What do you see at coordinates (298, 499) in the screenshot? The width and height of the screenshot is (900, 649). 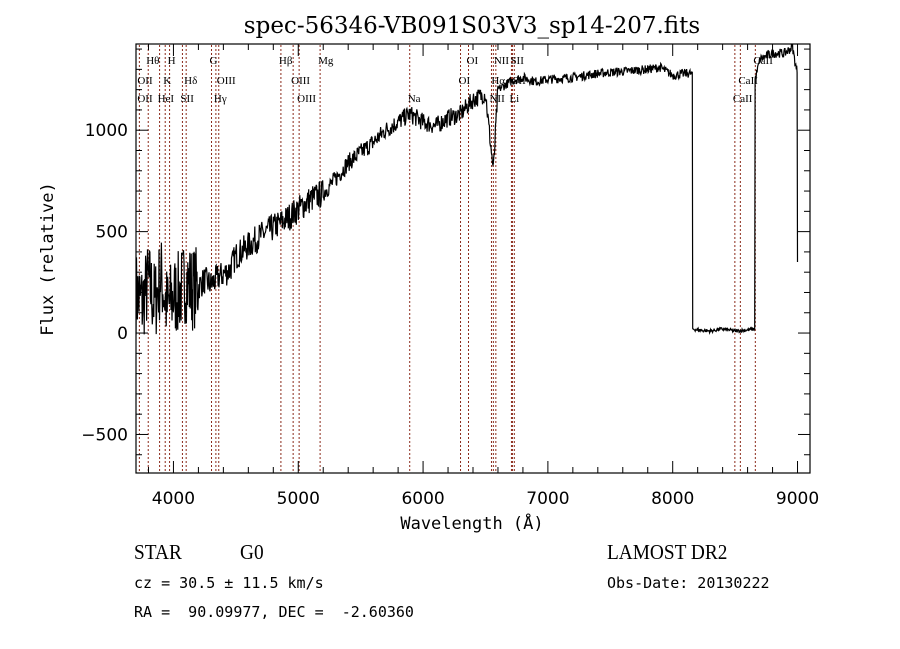 I see `x-tick-label: 5000` at bounding box center [298, 499].